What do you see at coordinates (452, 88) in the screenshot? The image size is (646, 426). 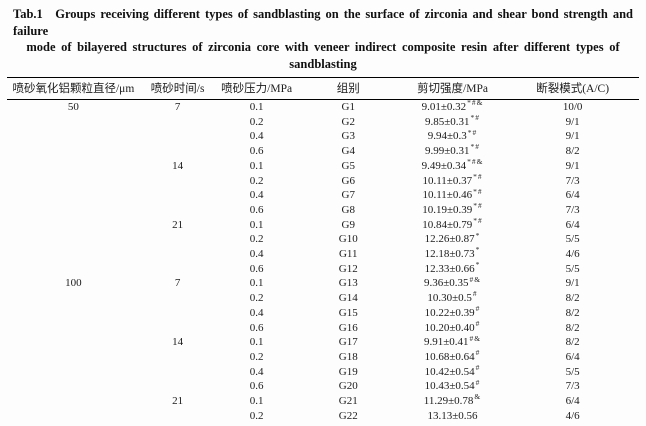 I see `header-shear-strength: 剪切强度/MPa` at bounding box center [452, 88].